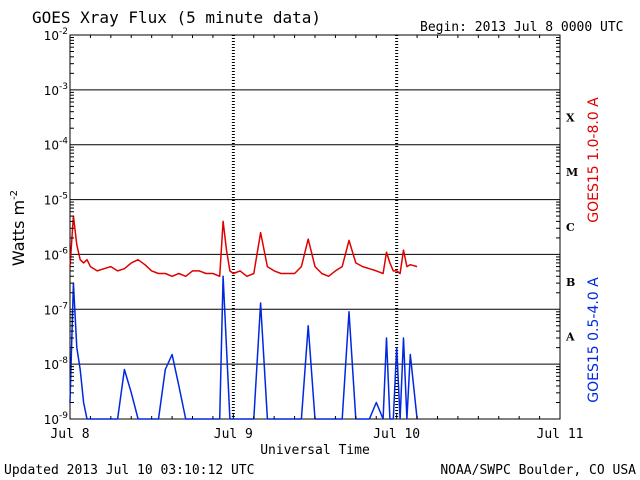 The height and width of the screenshot is (480, 640). I want to click on flare-class-label: A, so click(570, 337).